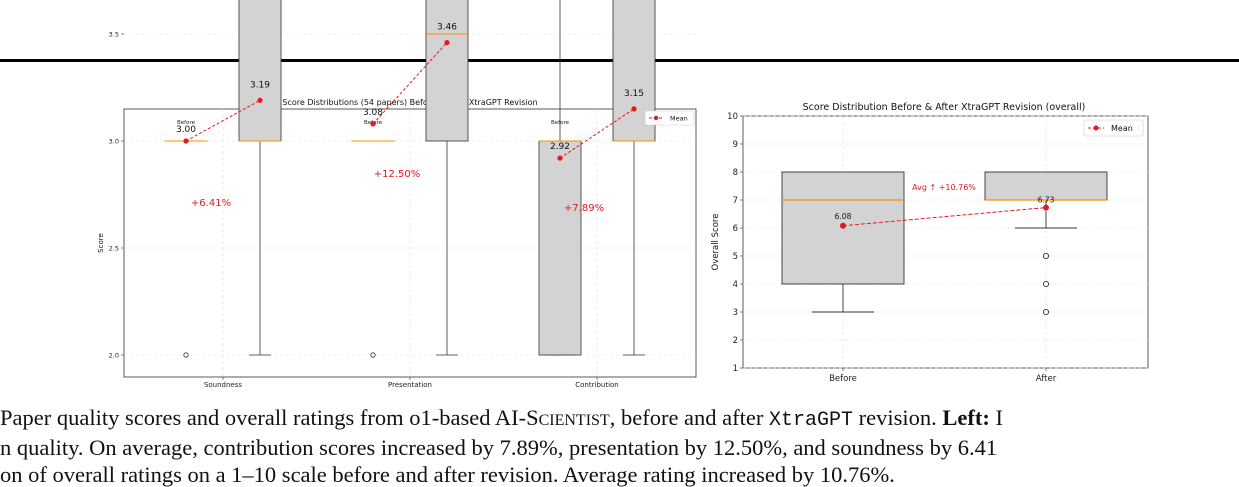  Describe the element at coordinates (735, 313) in the screenshot. I see `y-tick-label: 3` at that location.